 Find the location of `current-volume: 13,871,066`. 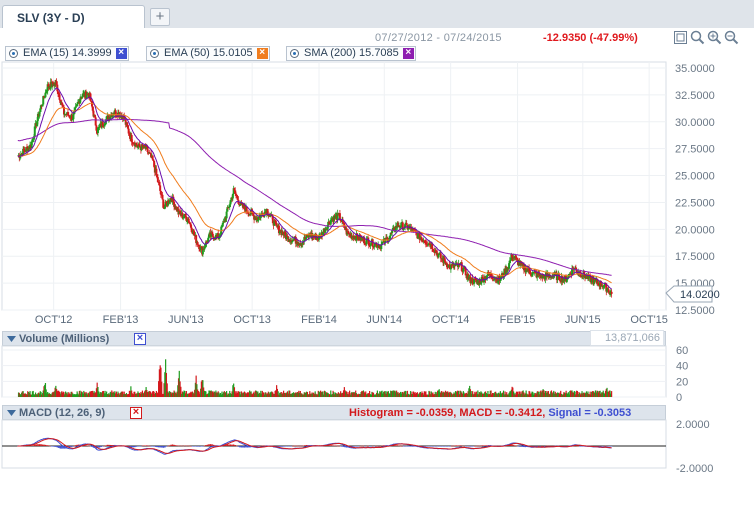

current-volume: 13,871,066 is located at coordinates (627, 338).